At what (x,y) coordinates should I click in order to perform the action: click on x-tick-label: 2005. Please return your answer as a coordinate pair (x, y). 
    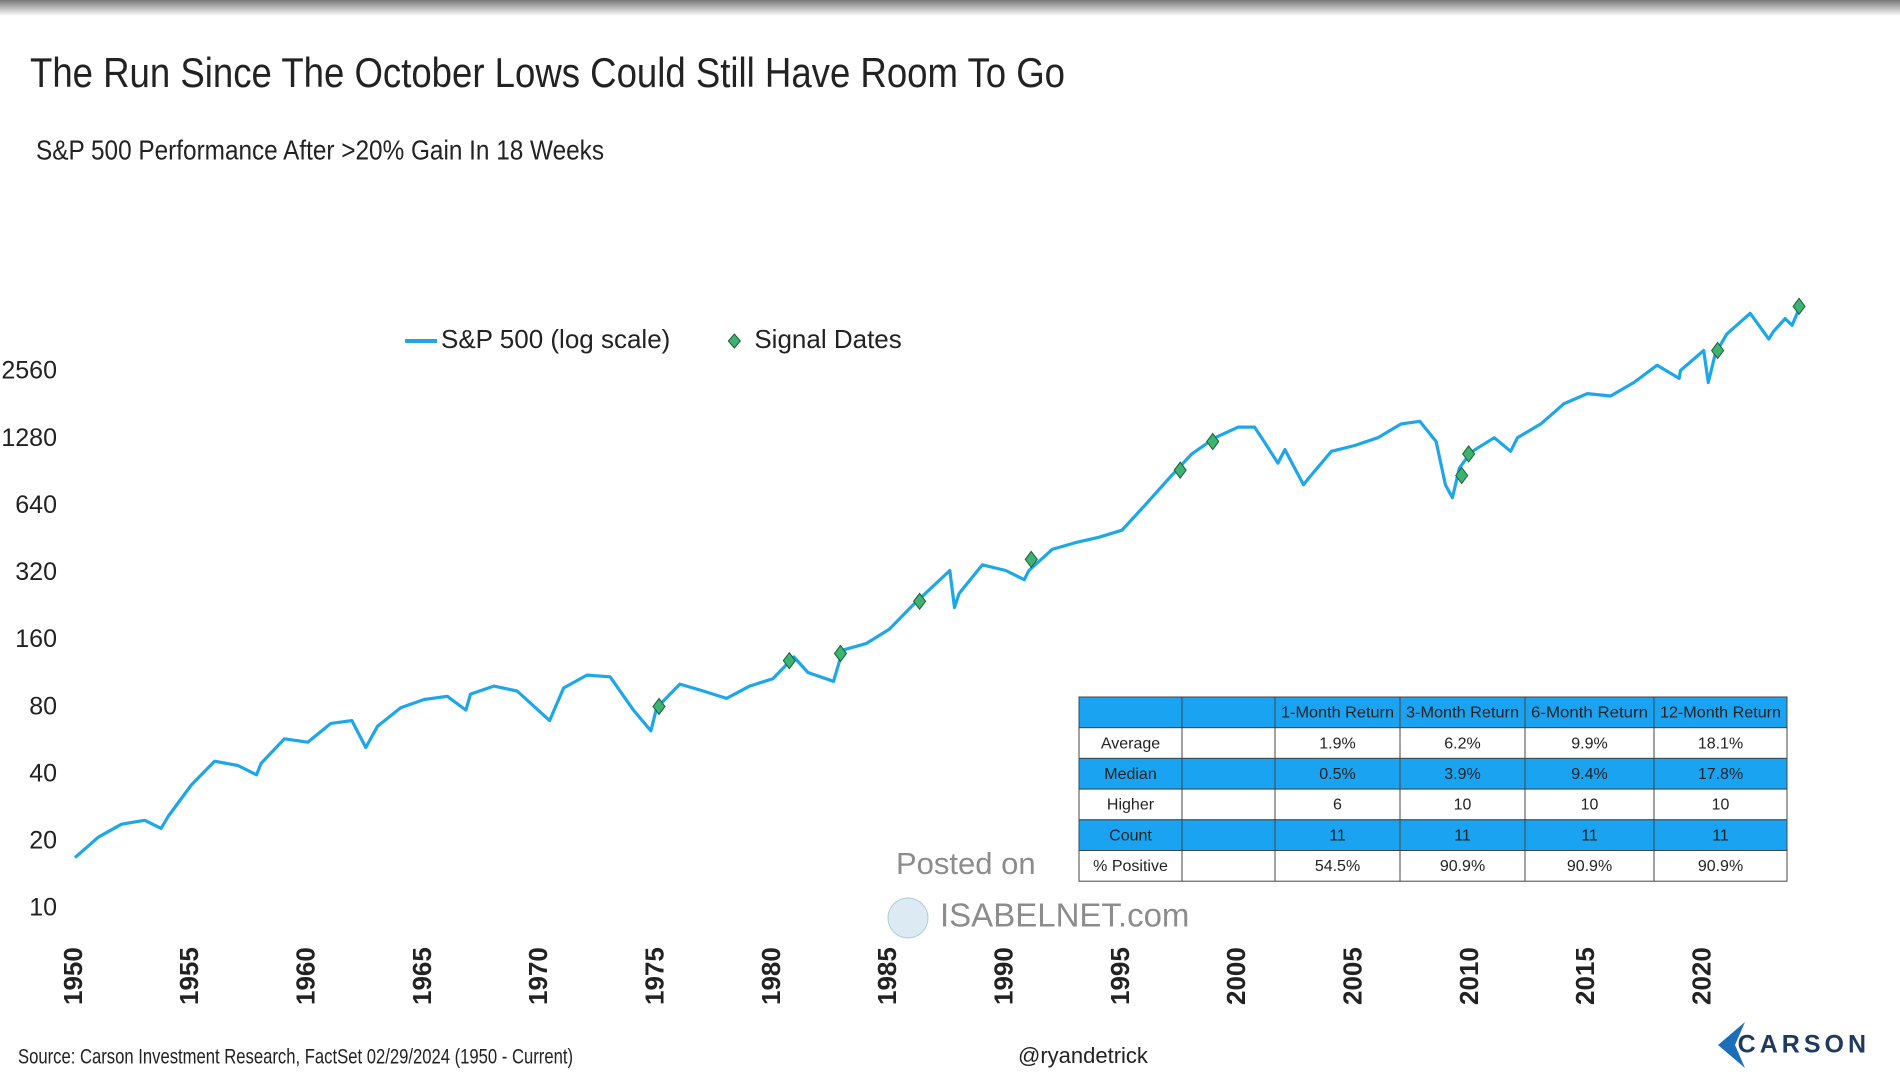
    Looking at the image, I should click on (1353, 976).